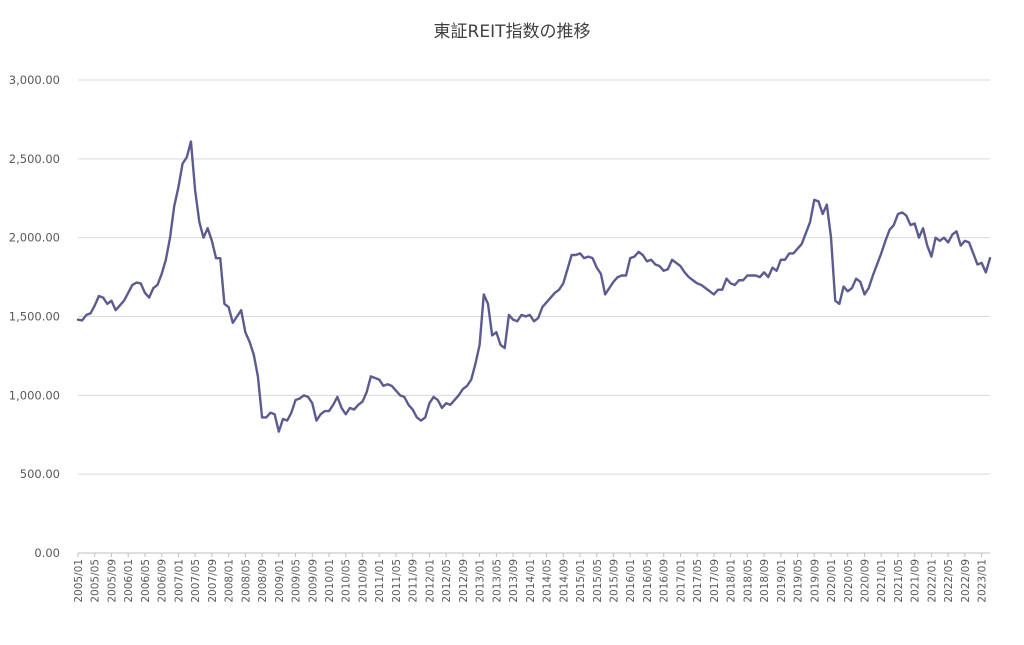 The width and height of the screenshot is (1024, 645). Describe the element at coordinates (363, 581) in the screenshot. I see `x-tick-label: 2010/09` at that location.